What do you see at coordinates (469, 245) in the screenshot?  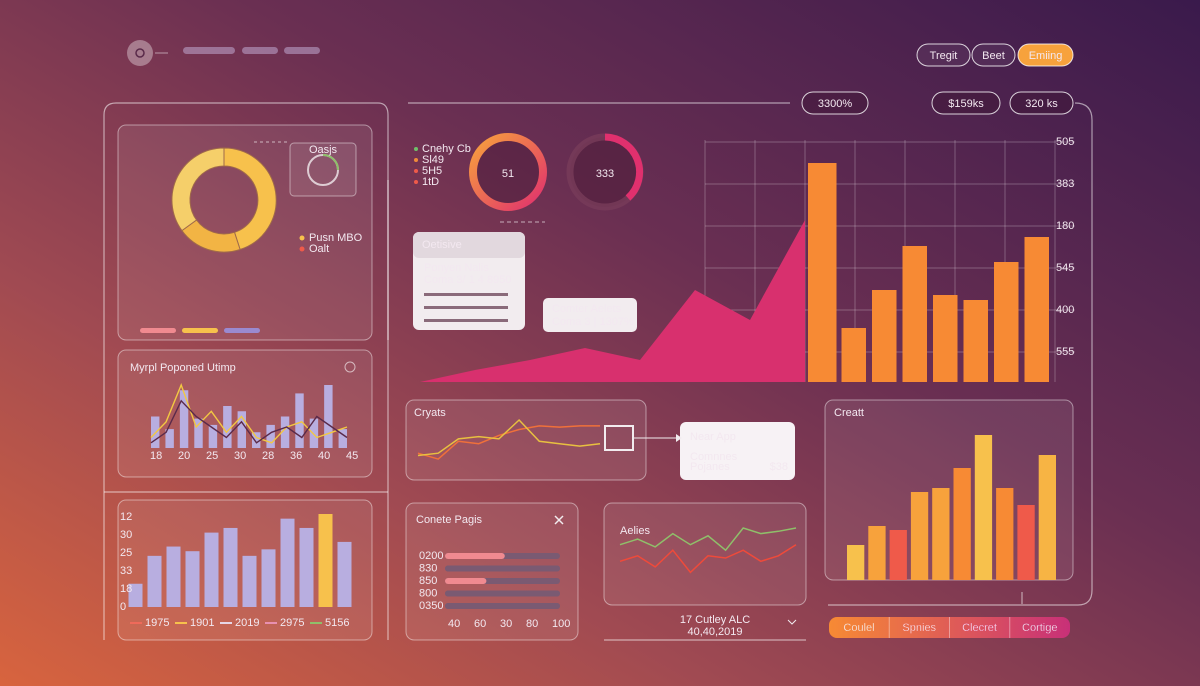 I see `callout-header` at bounding box center [469, 245].